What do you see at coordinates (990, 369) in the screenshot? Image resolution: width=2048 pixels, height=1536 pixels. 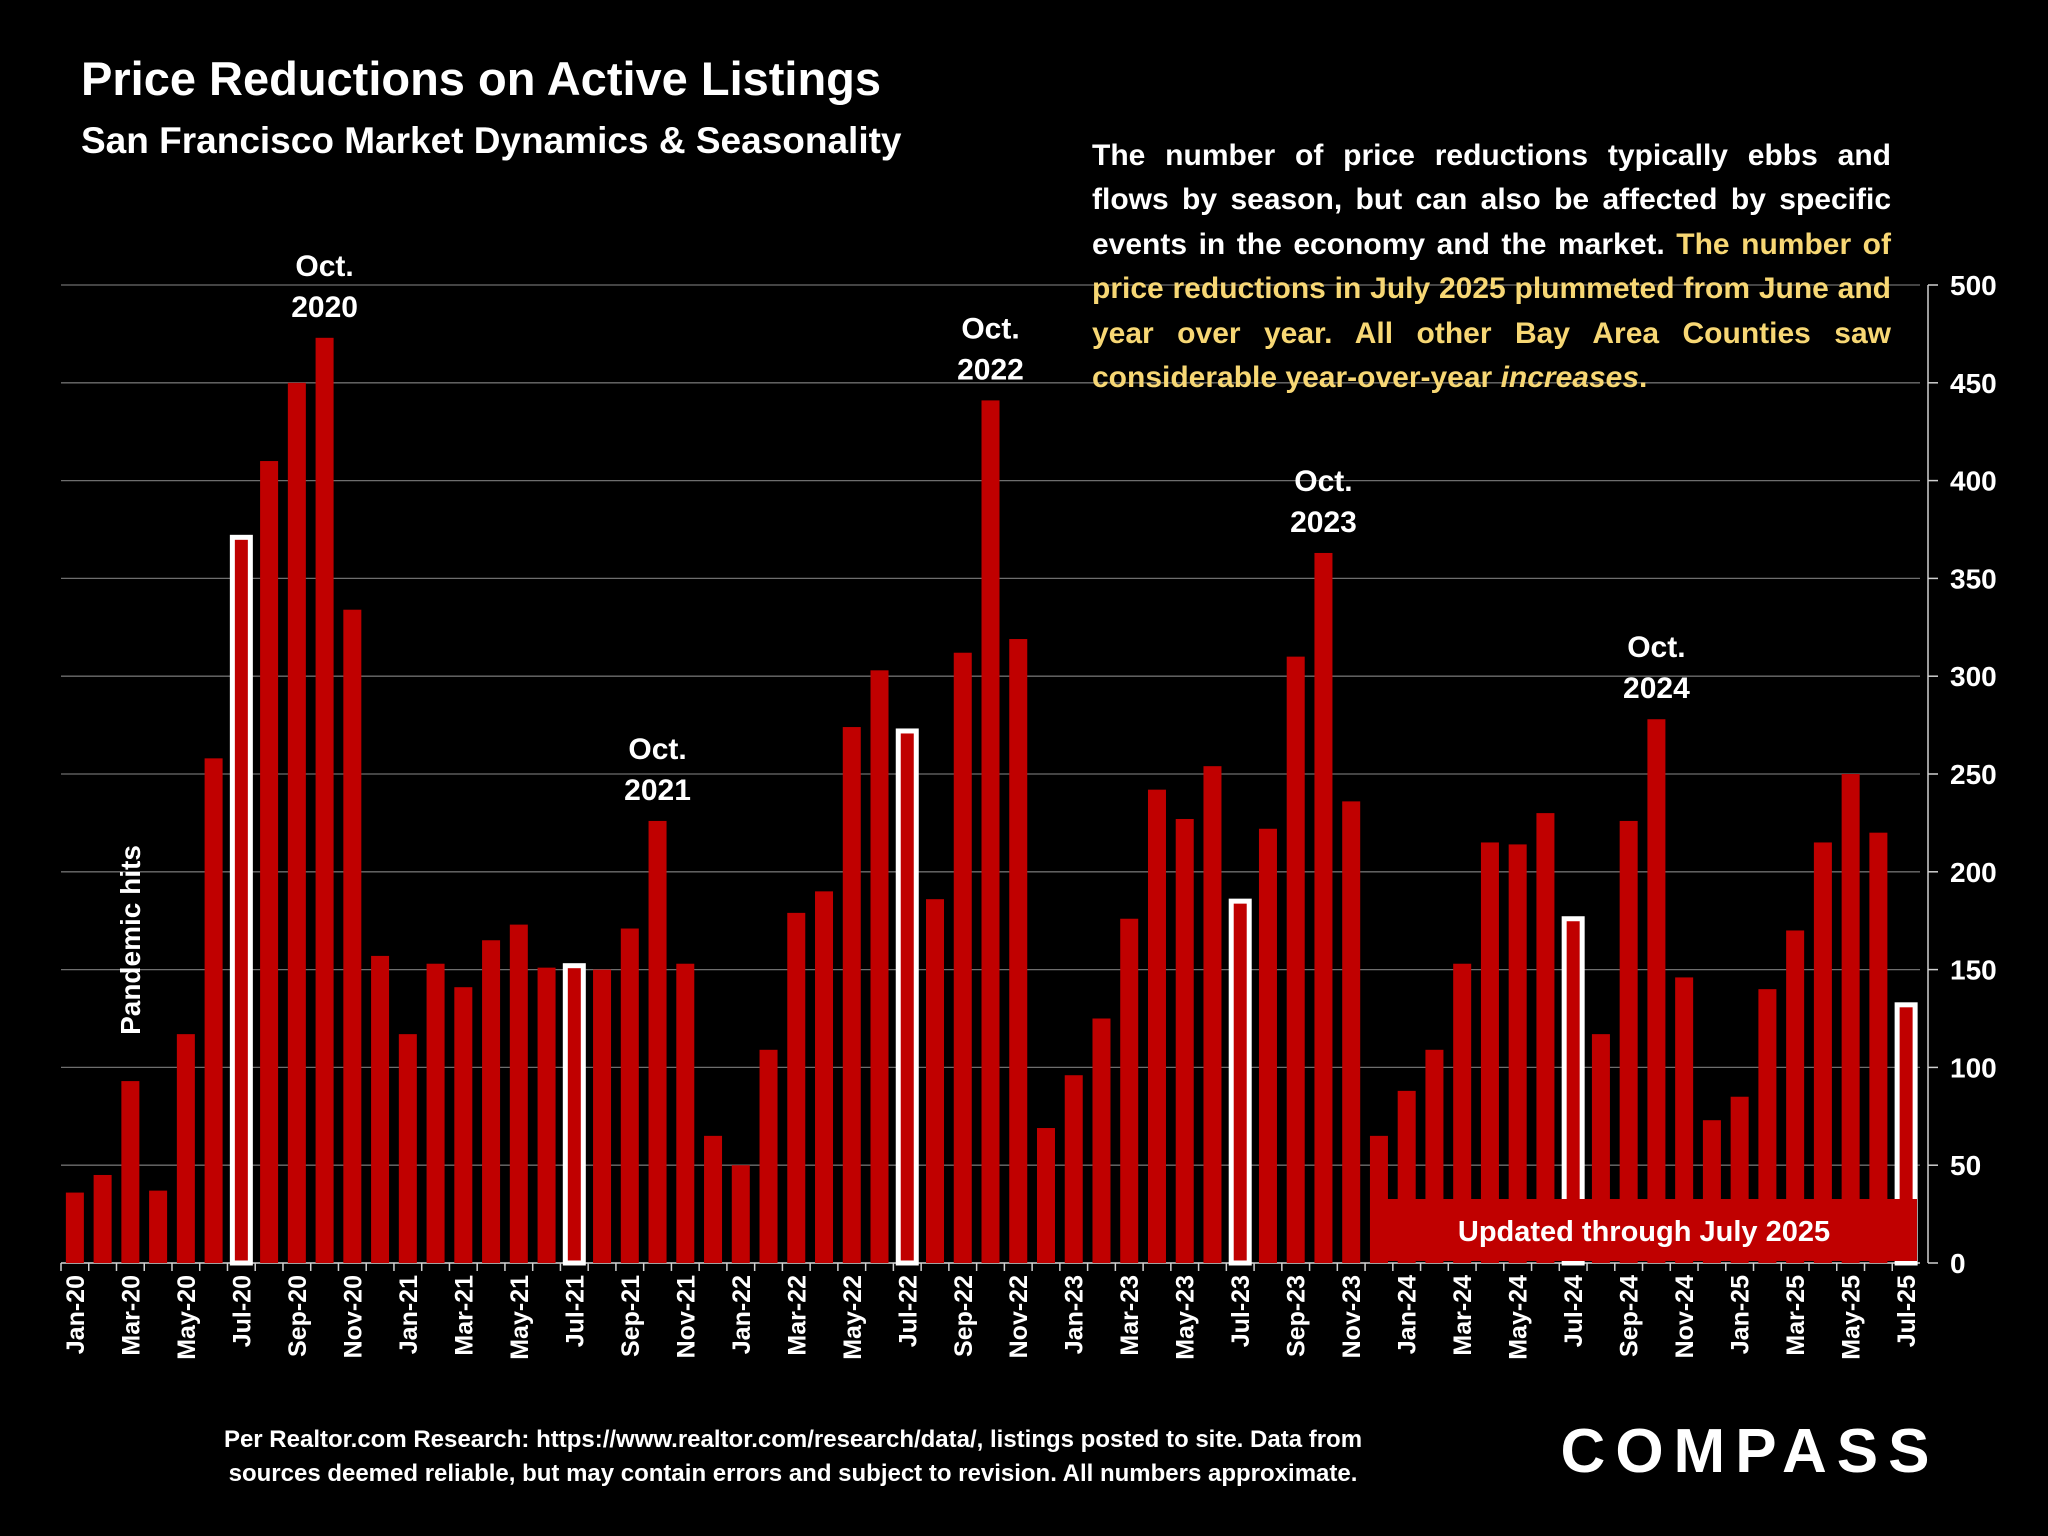 I see `annotation: 2022` at bounding box center [990, 369].